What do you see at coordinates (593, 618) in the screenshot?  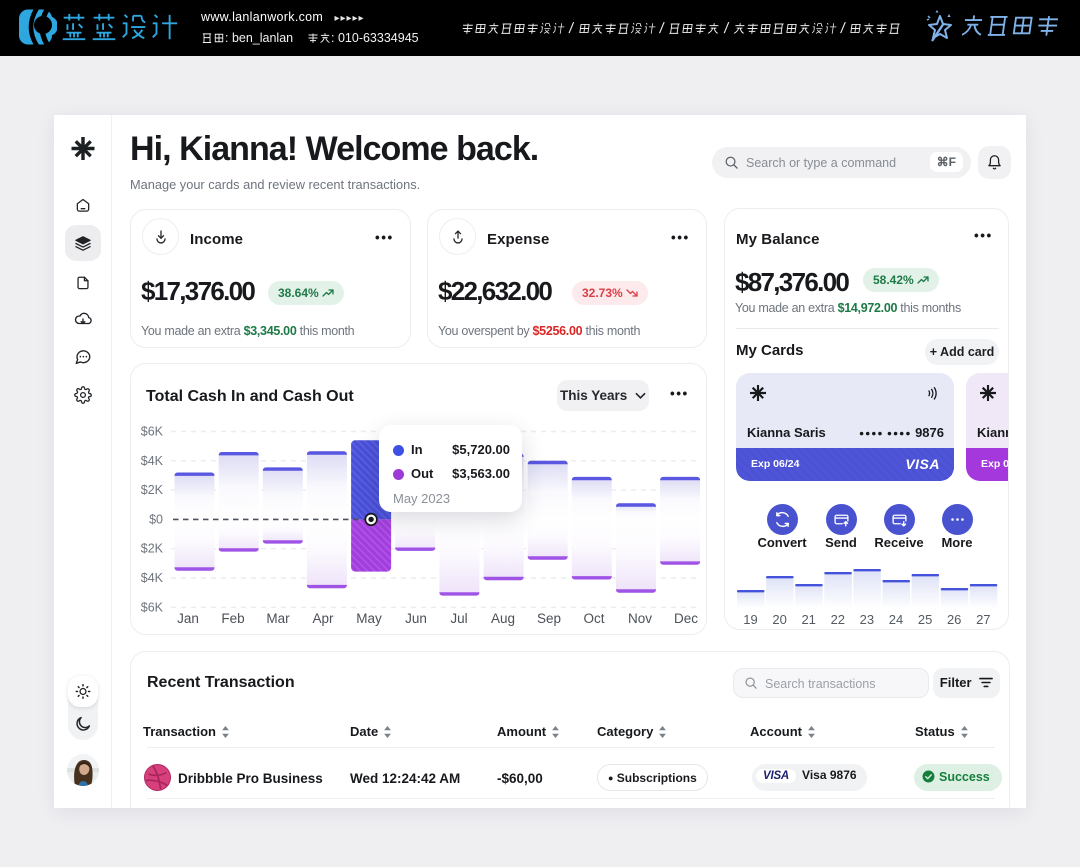 I see `svg-text: Oct` at bounding box center [593, 618].